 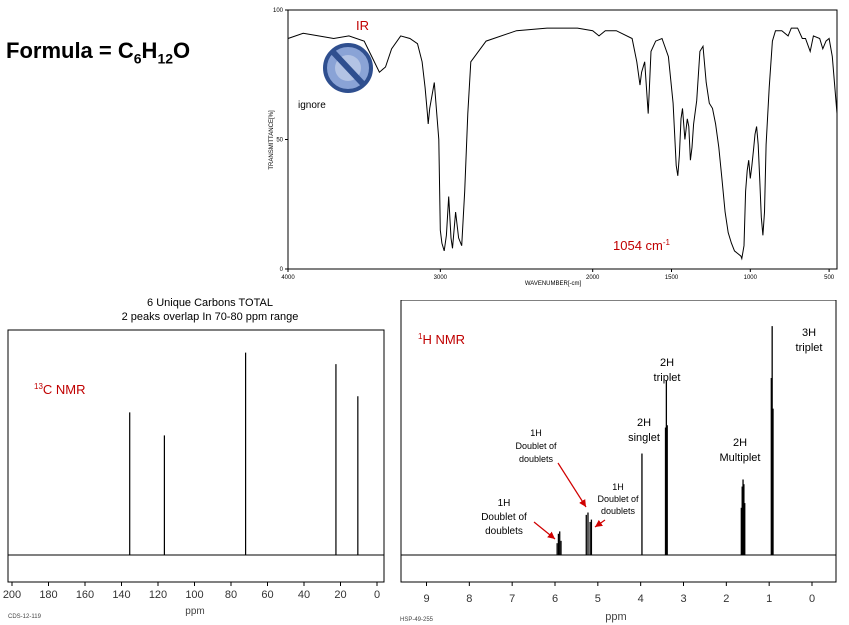 What do you see at coordinates (441, 339) in the screenshot?
I see `h1-label: 1H NMR` at bounding box center [441, 339].